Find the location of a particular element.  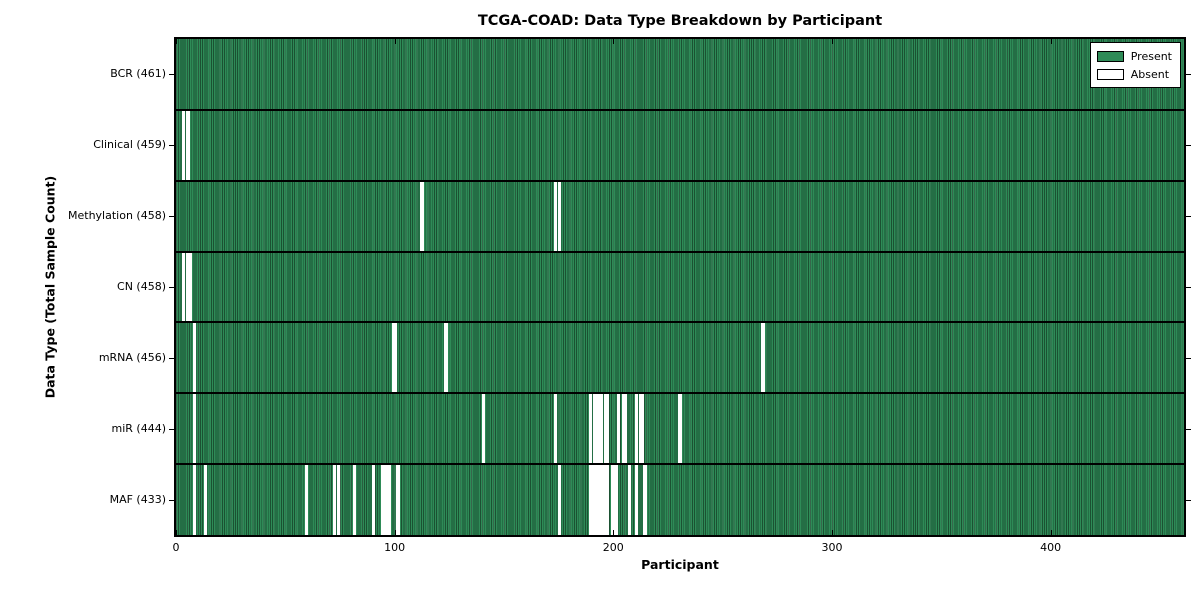

row-label: CN (458) is located at coordinates (141, 286).